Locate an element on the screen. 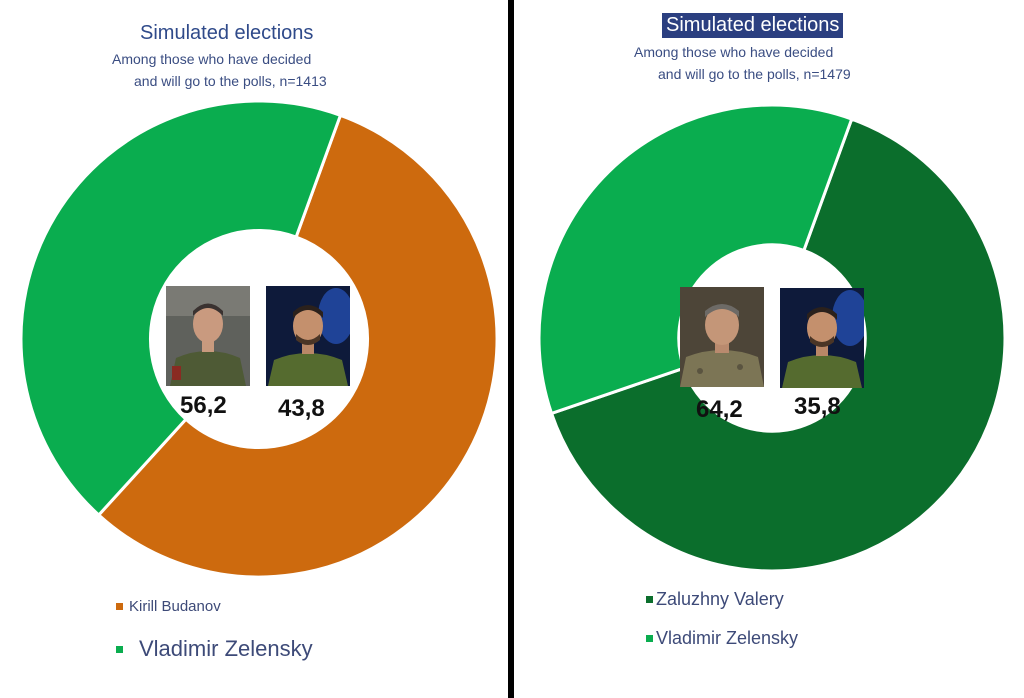  data-label-zaluzhny: 64,2 is located at coordinates (719, 409).